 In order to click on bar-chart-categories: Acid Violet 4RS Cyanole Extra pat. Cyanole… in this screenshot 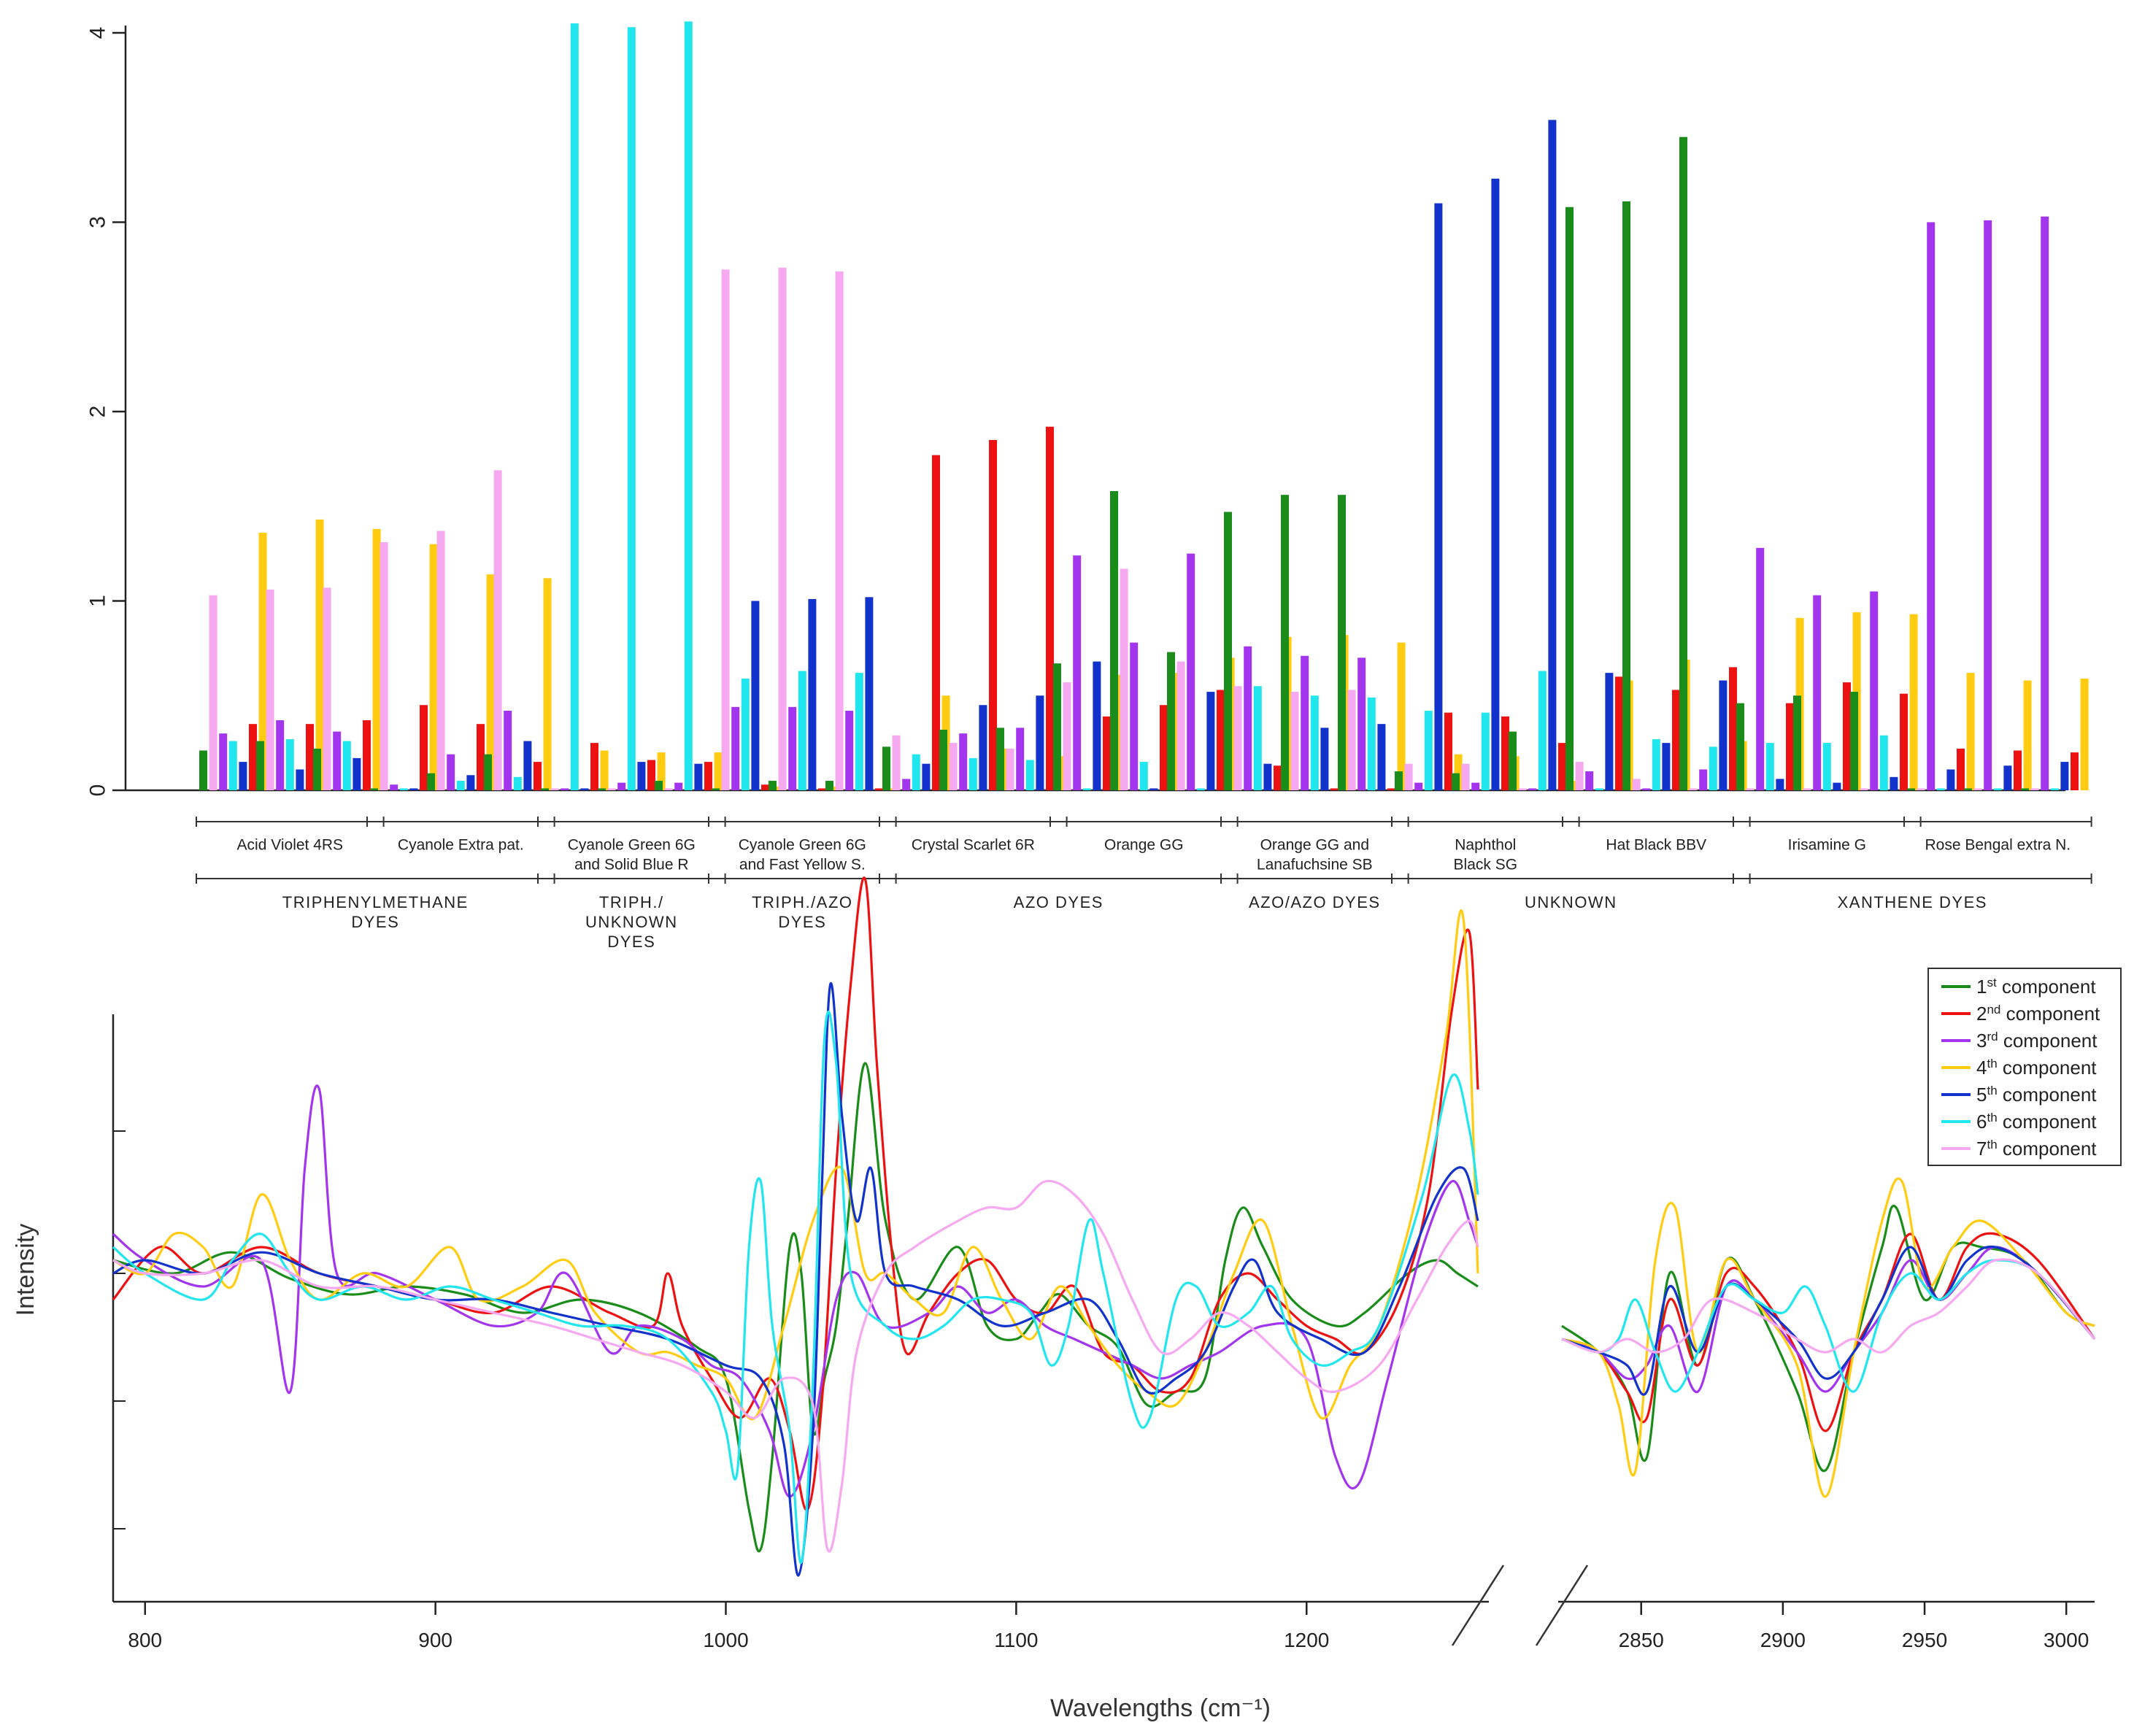, I will do `click(1144, 884)`.